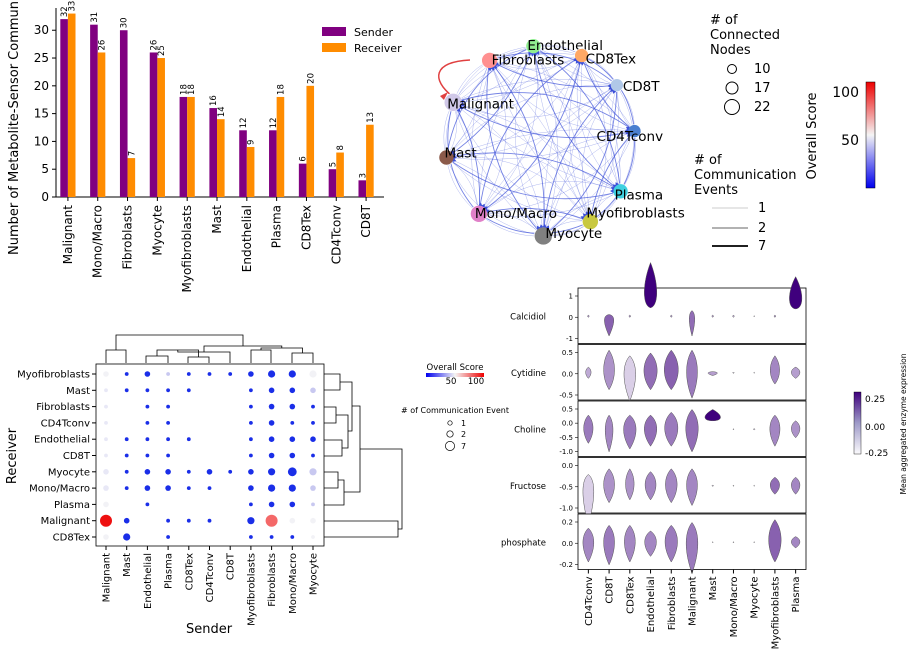  Describe the element at coordinates (251, 589) in the screenshot. I see `dot-x-tick-label: Myofibroblasts` at that location.